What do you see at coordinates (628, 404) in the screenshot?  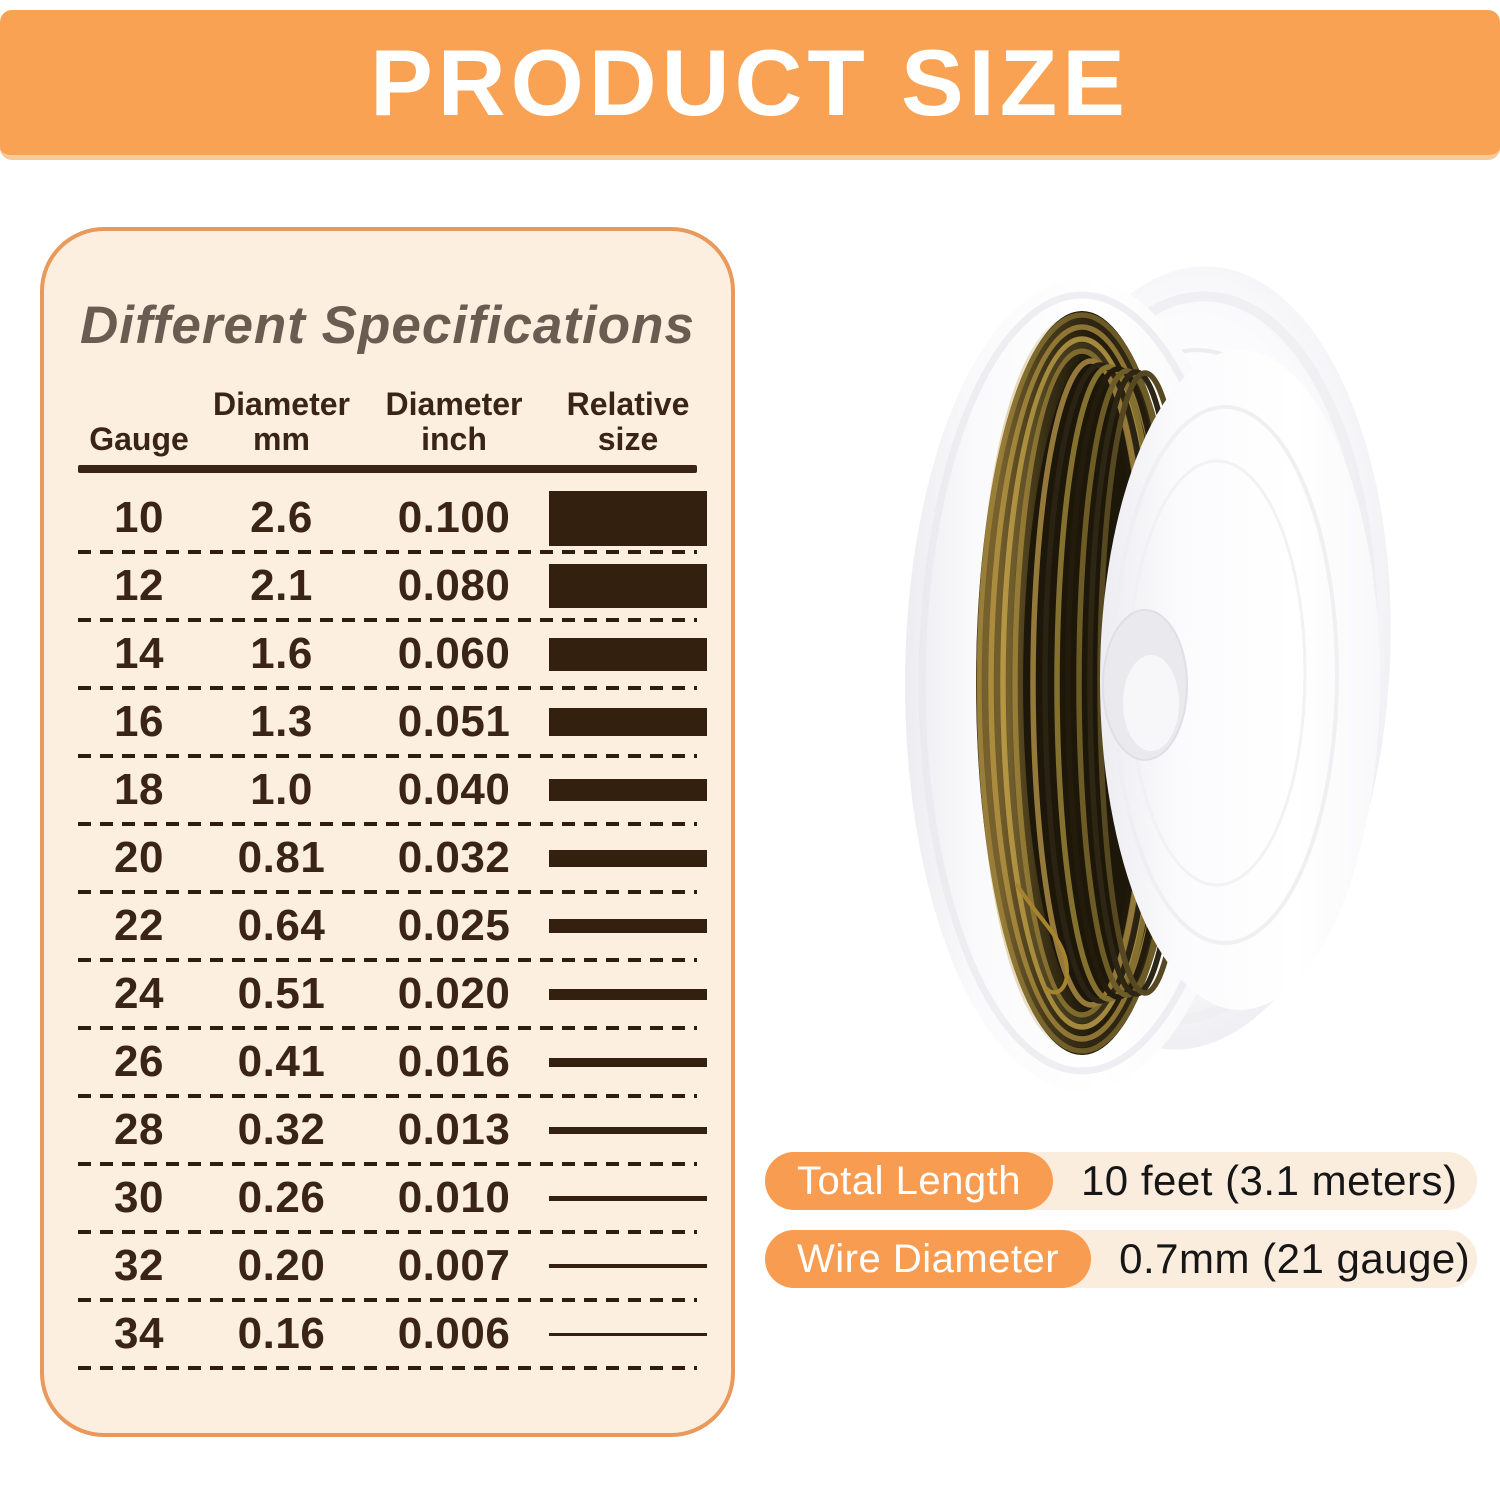 I see `header-line1: Relative` at bounding box center [628, 404].